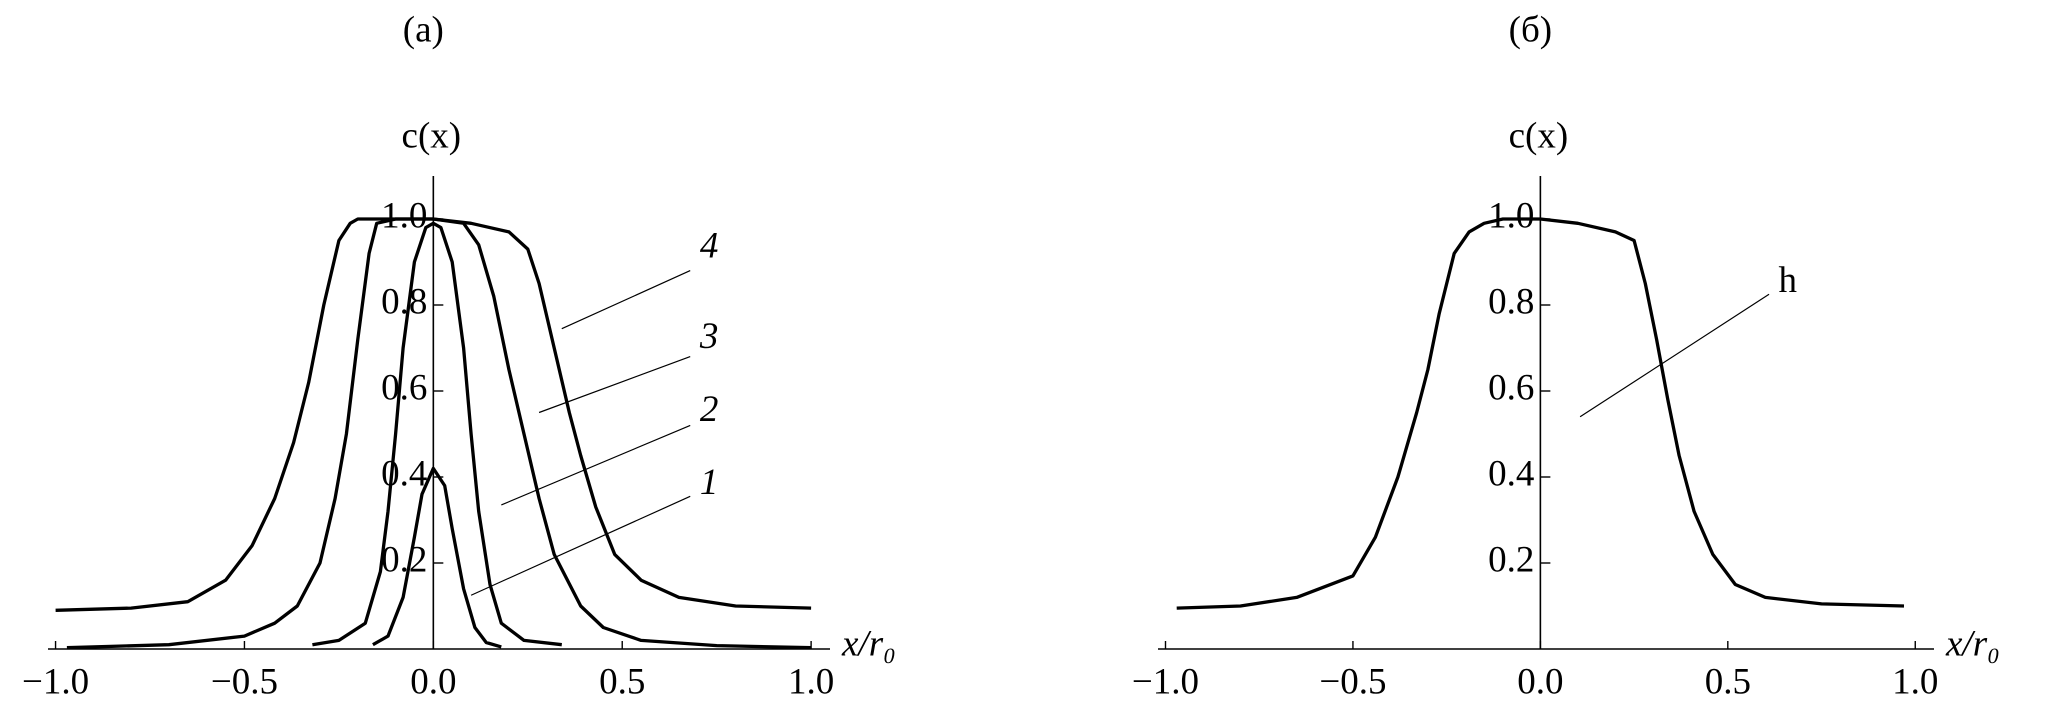 Image resolution: width=2067 pixels, height=712 pixels. I want to click on curve-label: 4, so click(709, 246).